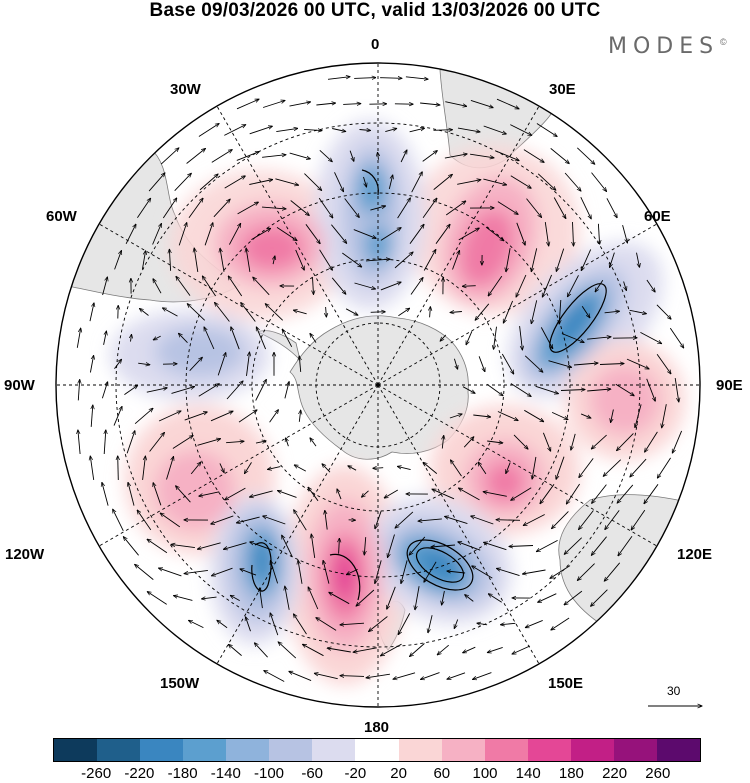 Image resolution: width=750 pixels, height=783 pixels. What do you see at coordinates (19, 385) in the screenshot?
I see `lon-label-90w: 90W` at bounding box center [19, 385].